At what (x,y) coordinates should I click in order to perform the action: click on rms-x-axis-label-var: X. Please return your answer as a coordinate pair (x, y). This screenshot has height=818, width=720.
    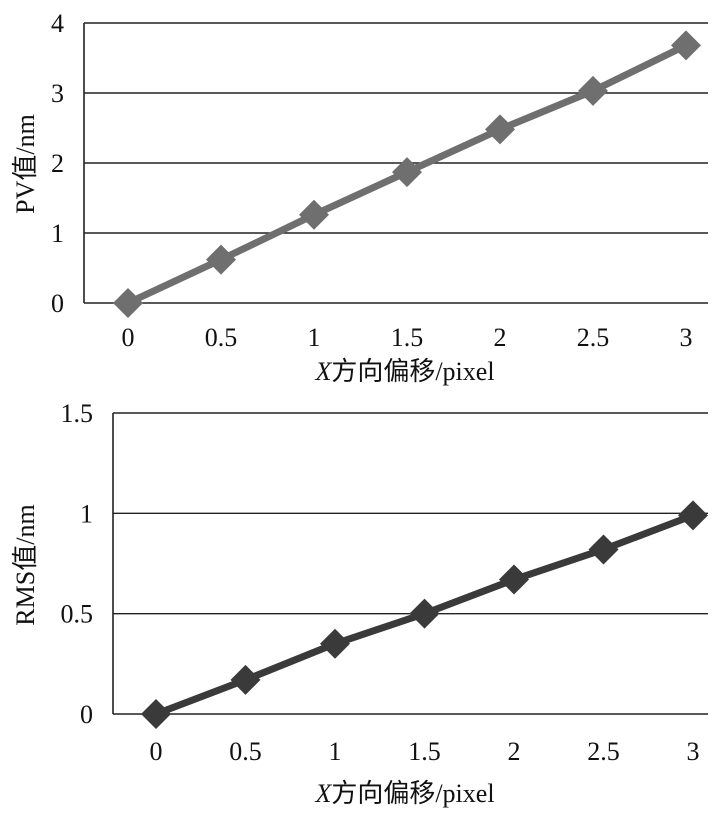
    Looking at the image, I should click on (323, 793).